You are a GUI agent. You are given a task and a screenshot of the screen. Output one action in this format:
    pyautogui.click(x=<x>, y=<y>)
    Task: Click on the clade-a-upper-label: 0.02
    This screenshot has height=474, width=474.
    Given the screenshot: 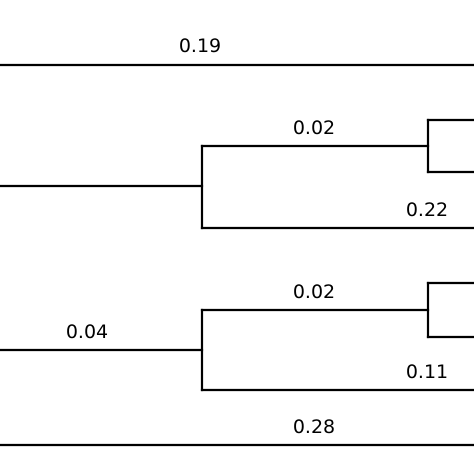 What is the action you would take?
    pyautogui.click(x=314, y=128)
    